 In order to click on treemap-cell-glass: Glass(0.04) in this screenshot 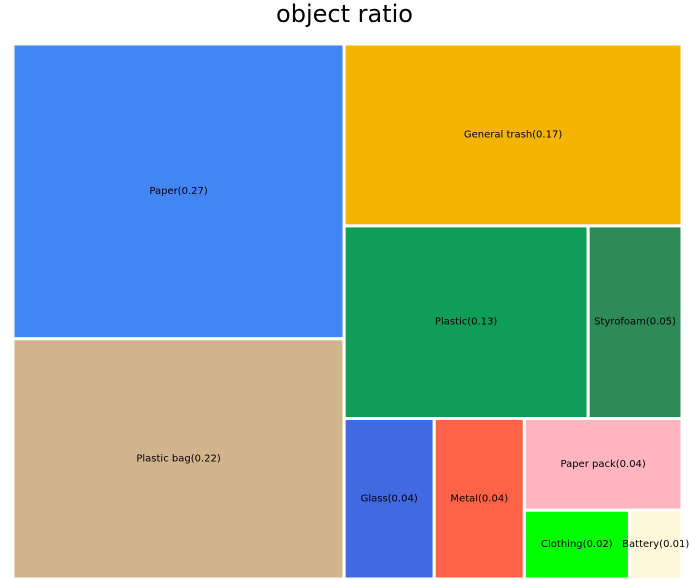, I will do `click(389, 498)`.